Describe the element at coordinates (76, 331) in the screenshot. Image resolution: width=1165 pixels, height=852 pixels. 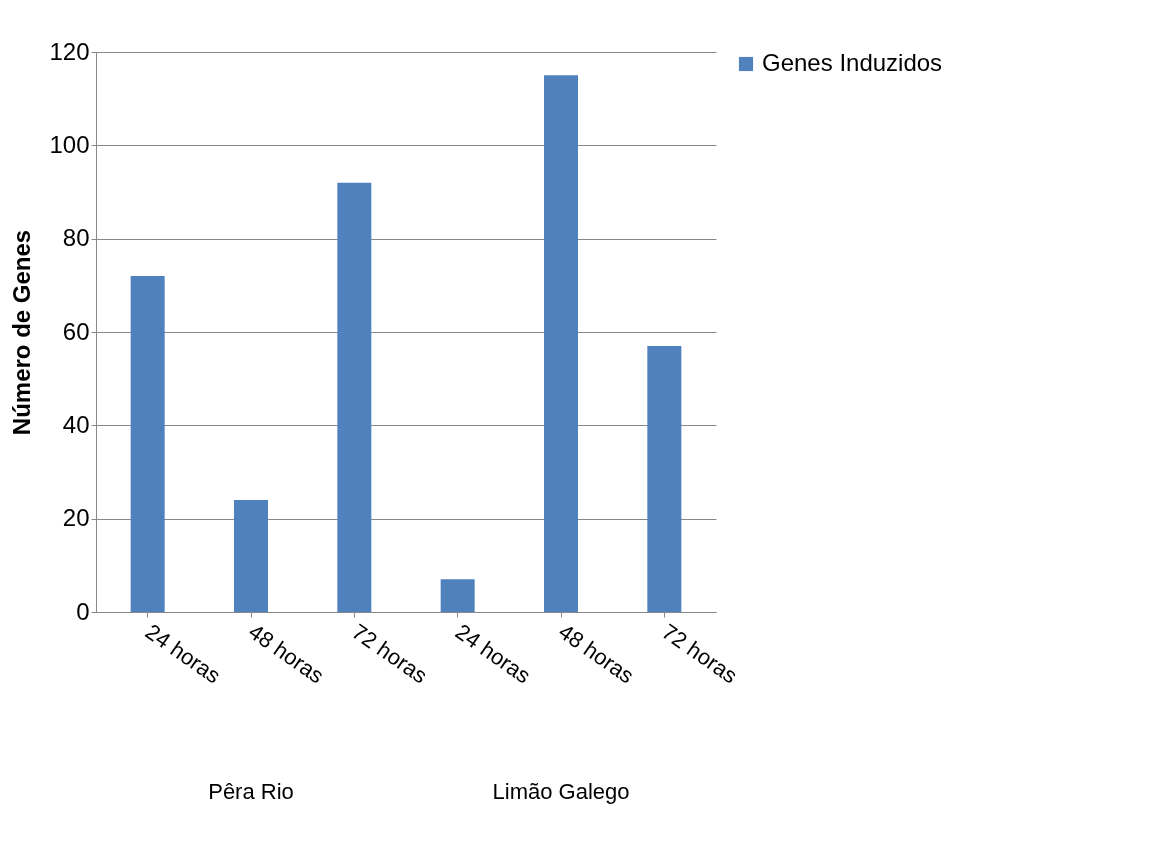
I see `y-tick-label: 60` at that location.